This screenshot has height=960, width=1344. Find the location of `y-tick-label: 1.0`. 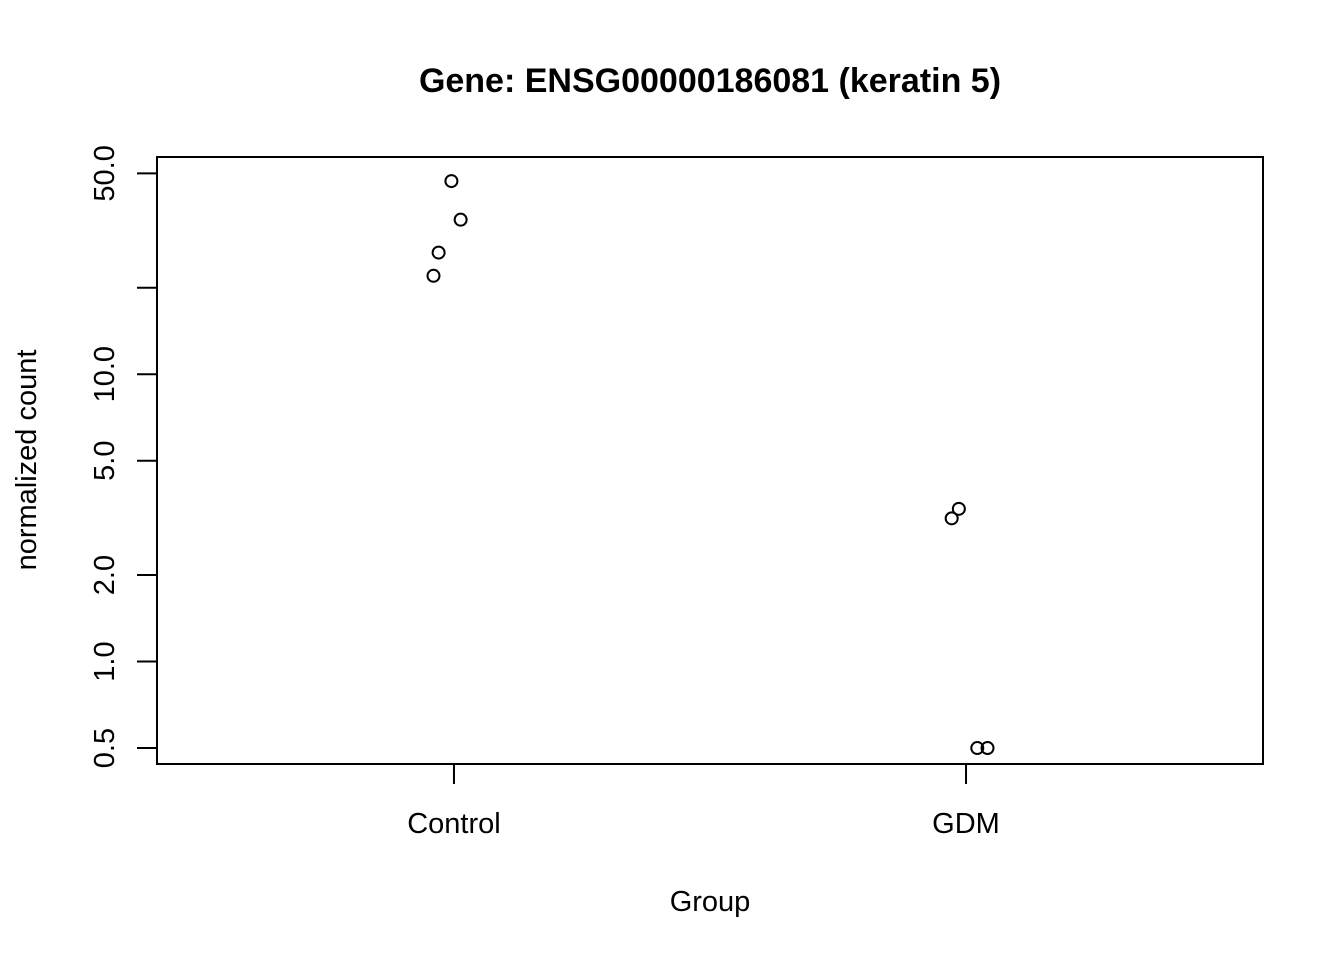

y-tick-label: 1.0 is located at coordinates (105, 661).